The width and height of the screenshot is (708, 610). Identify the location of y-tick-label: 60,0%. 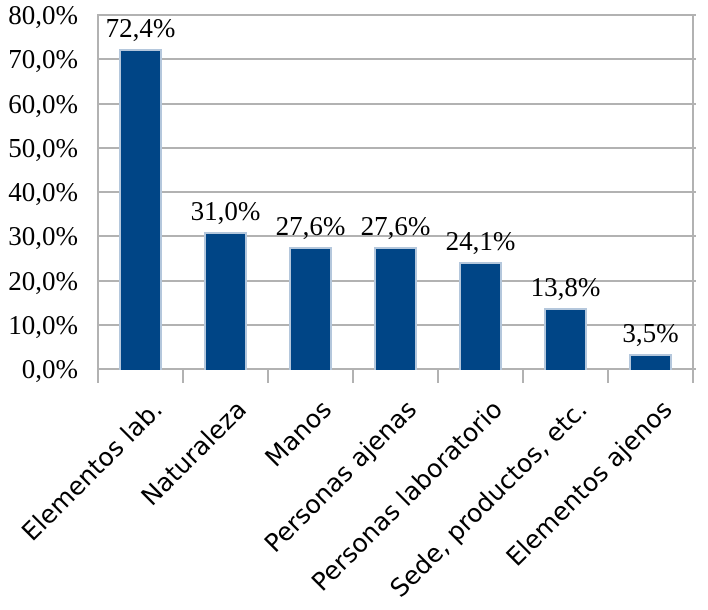
(43, 103).